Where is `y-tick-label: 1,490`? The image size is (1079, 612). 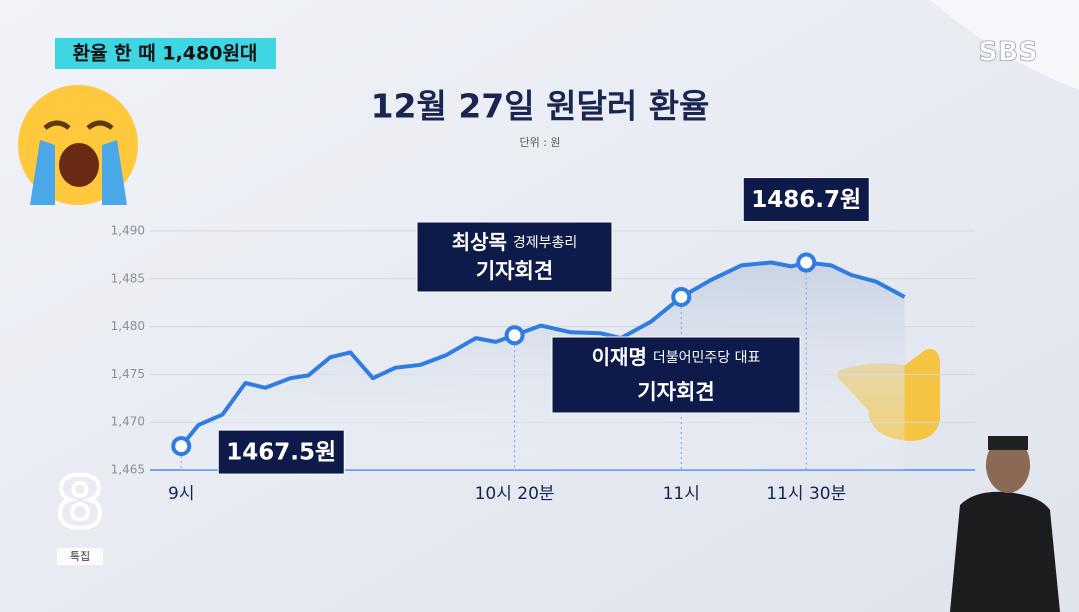 y-tick-label: 1,490 is located at coordinates (128, 231).